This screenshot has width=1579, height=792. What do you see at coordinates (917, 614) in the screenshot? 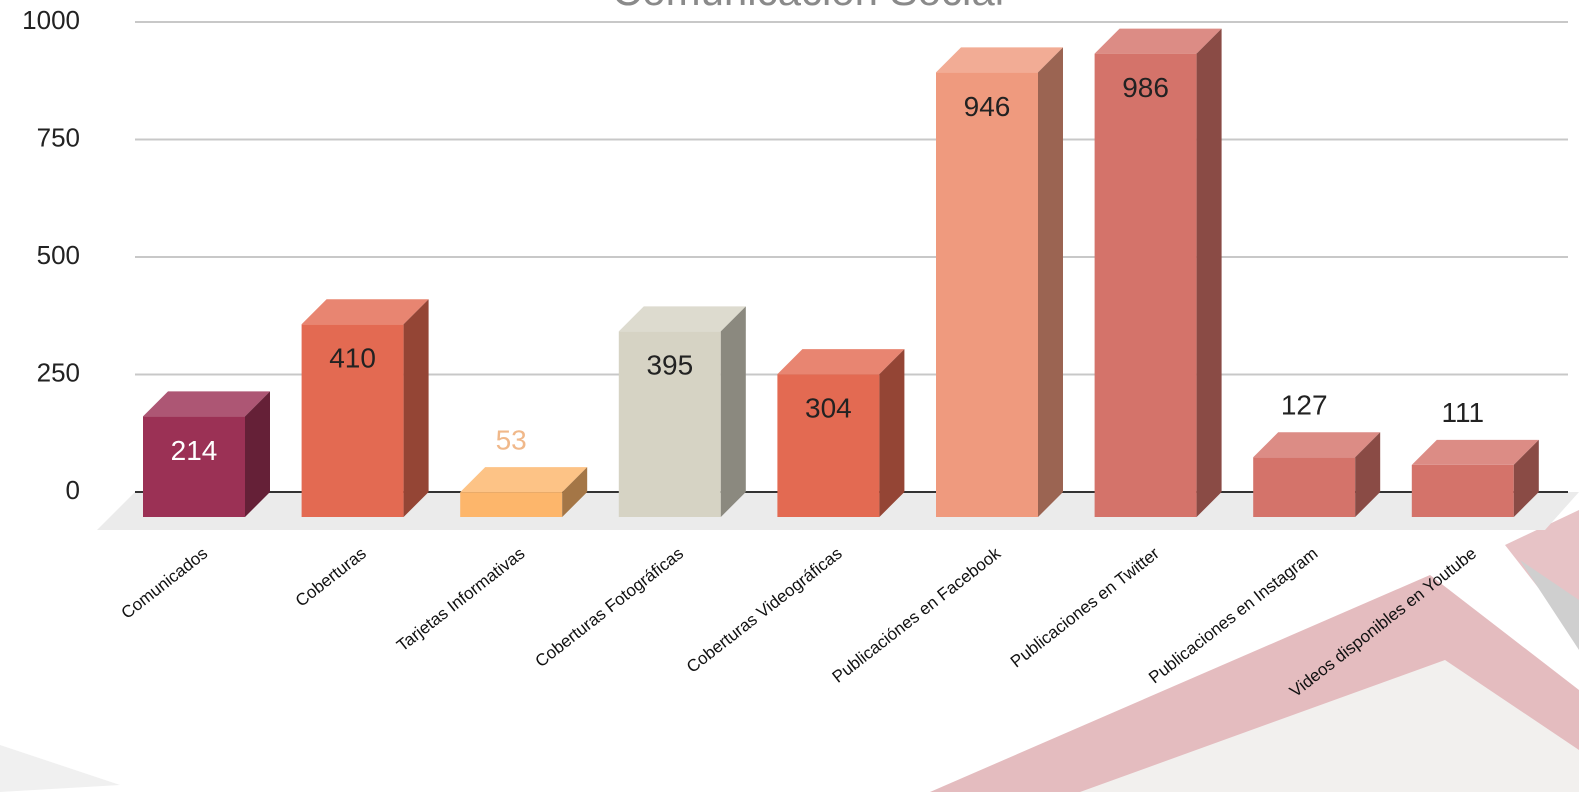
I see `x-tick-label: Publicaciónes en Facebook` at bounding box center [917, 614].